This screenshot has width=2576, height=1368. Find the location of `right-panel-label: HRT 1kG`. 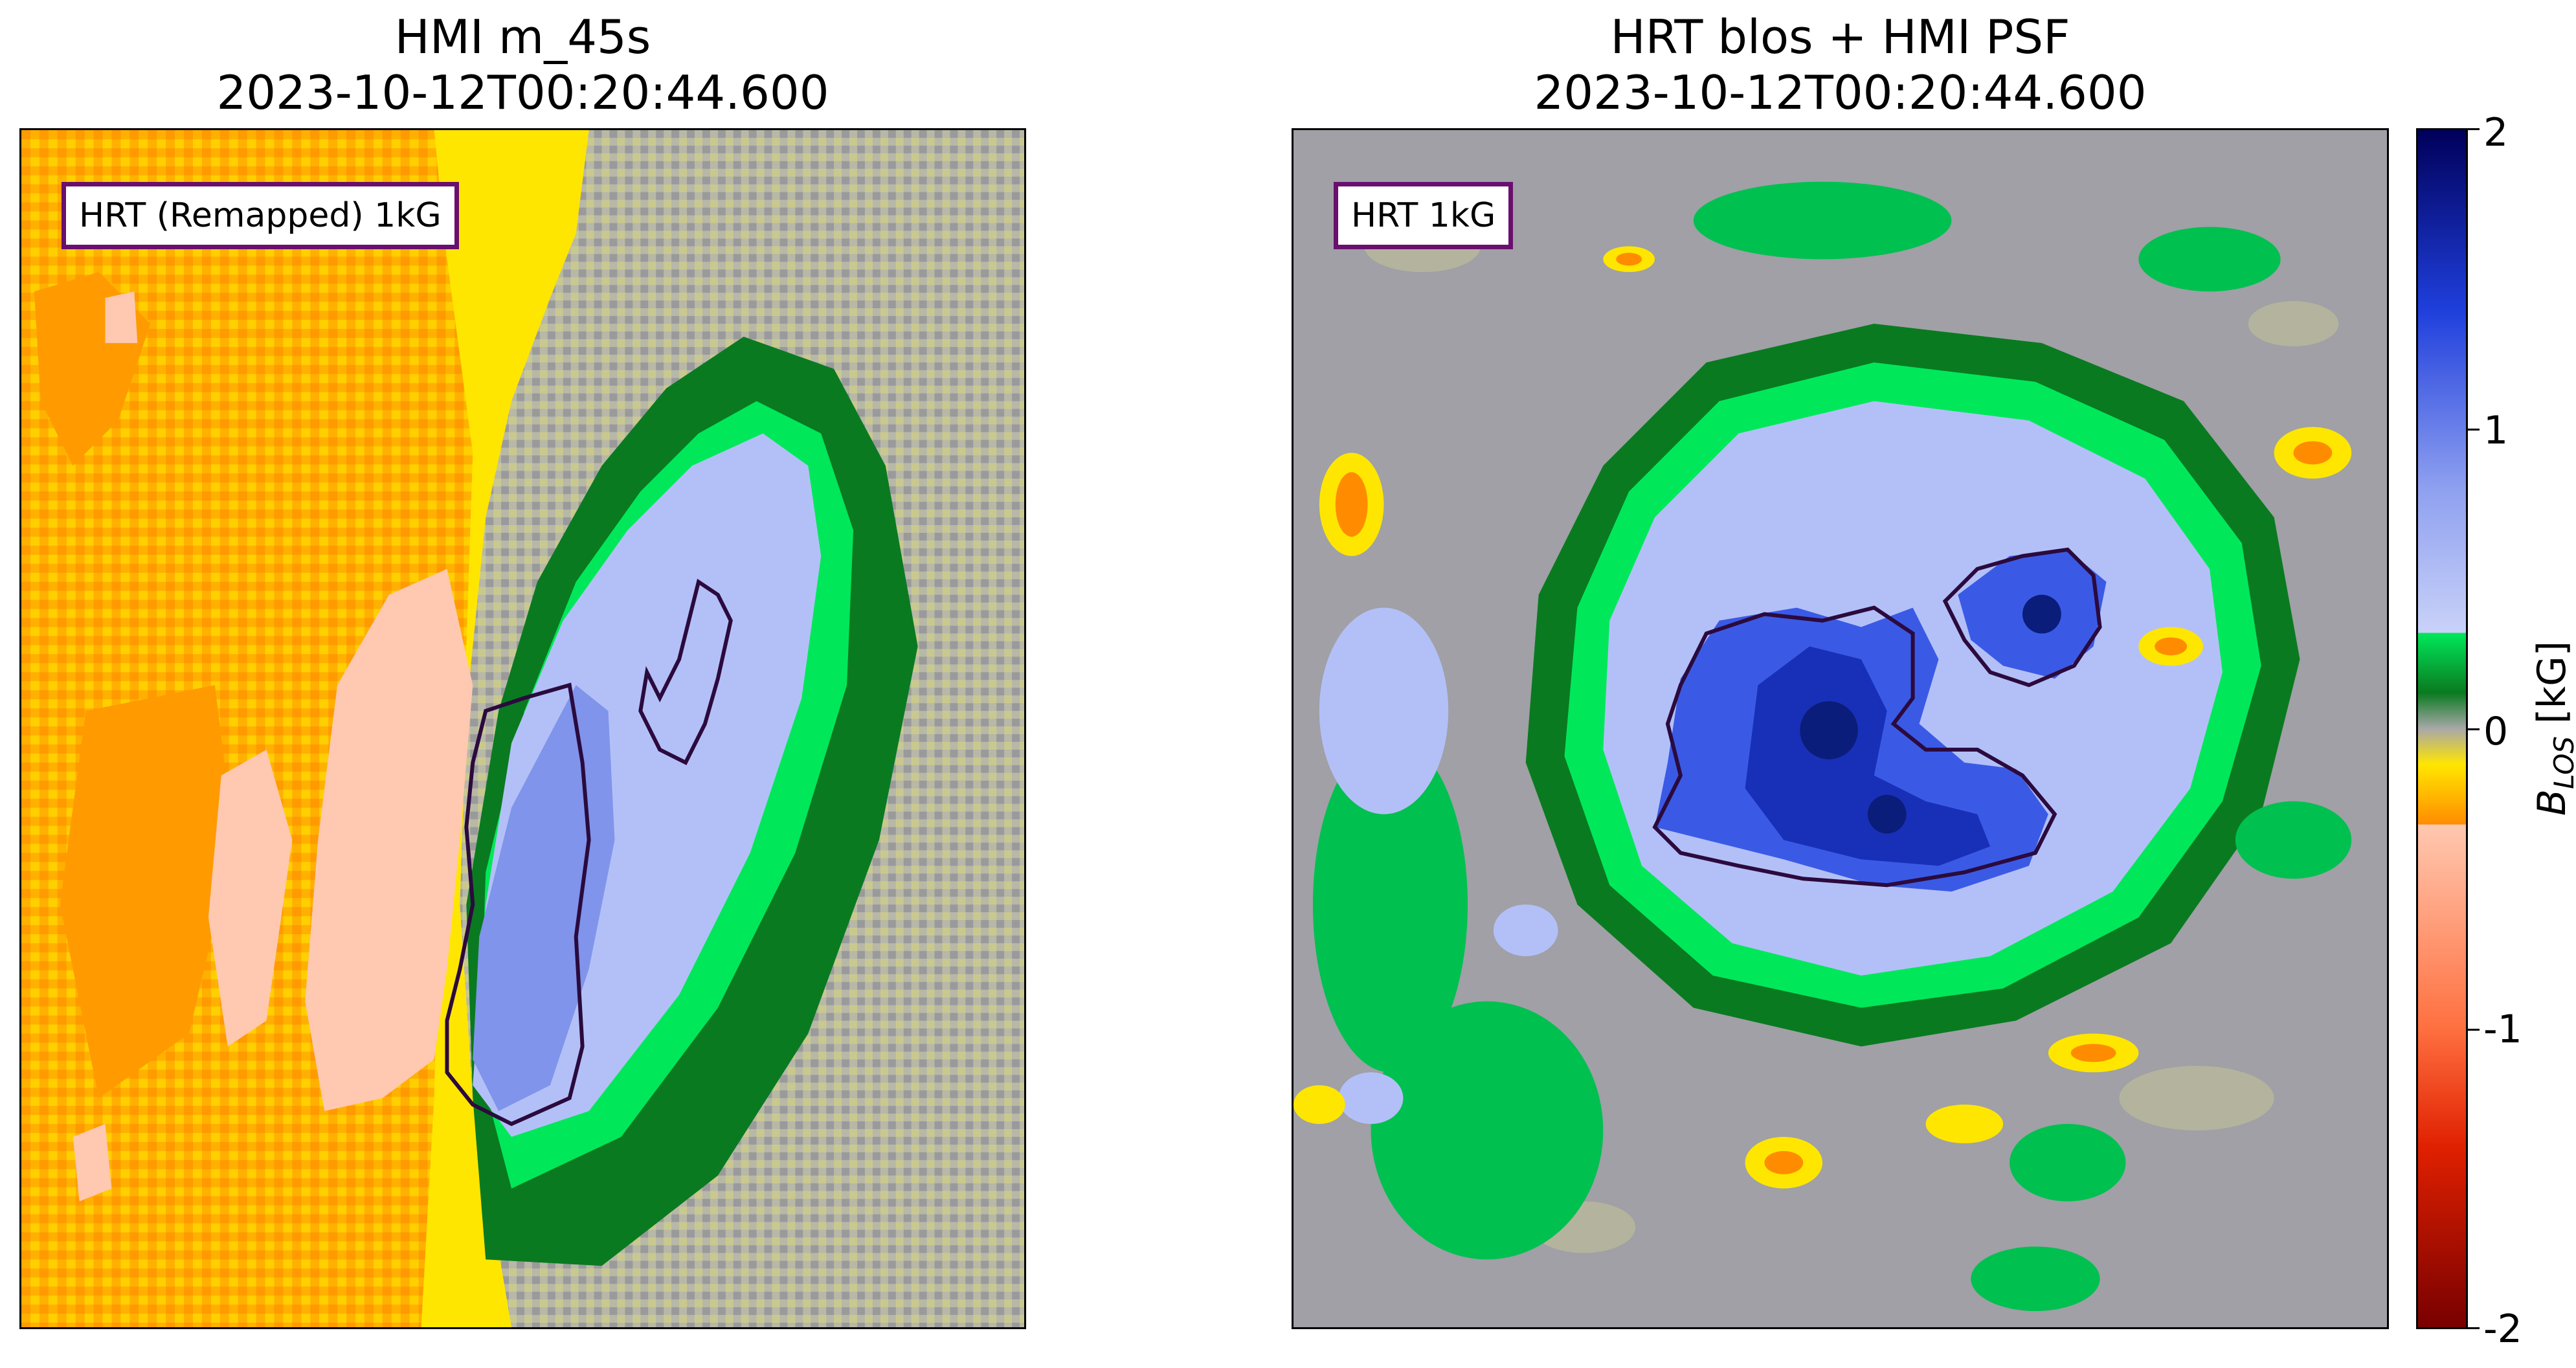

right-panel-label: HRT 1kG is located at coordinates (1424, 215).